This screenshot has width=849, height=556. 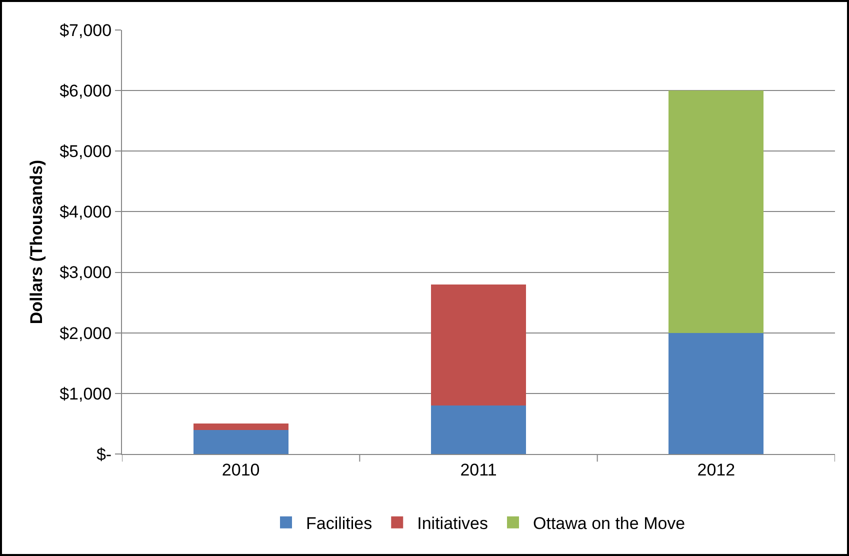 I want to click on y-axis-title: Dollars (Thousands), so click(x=36, y=242).